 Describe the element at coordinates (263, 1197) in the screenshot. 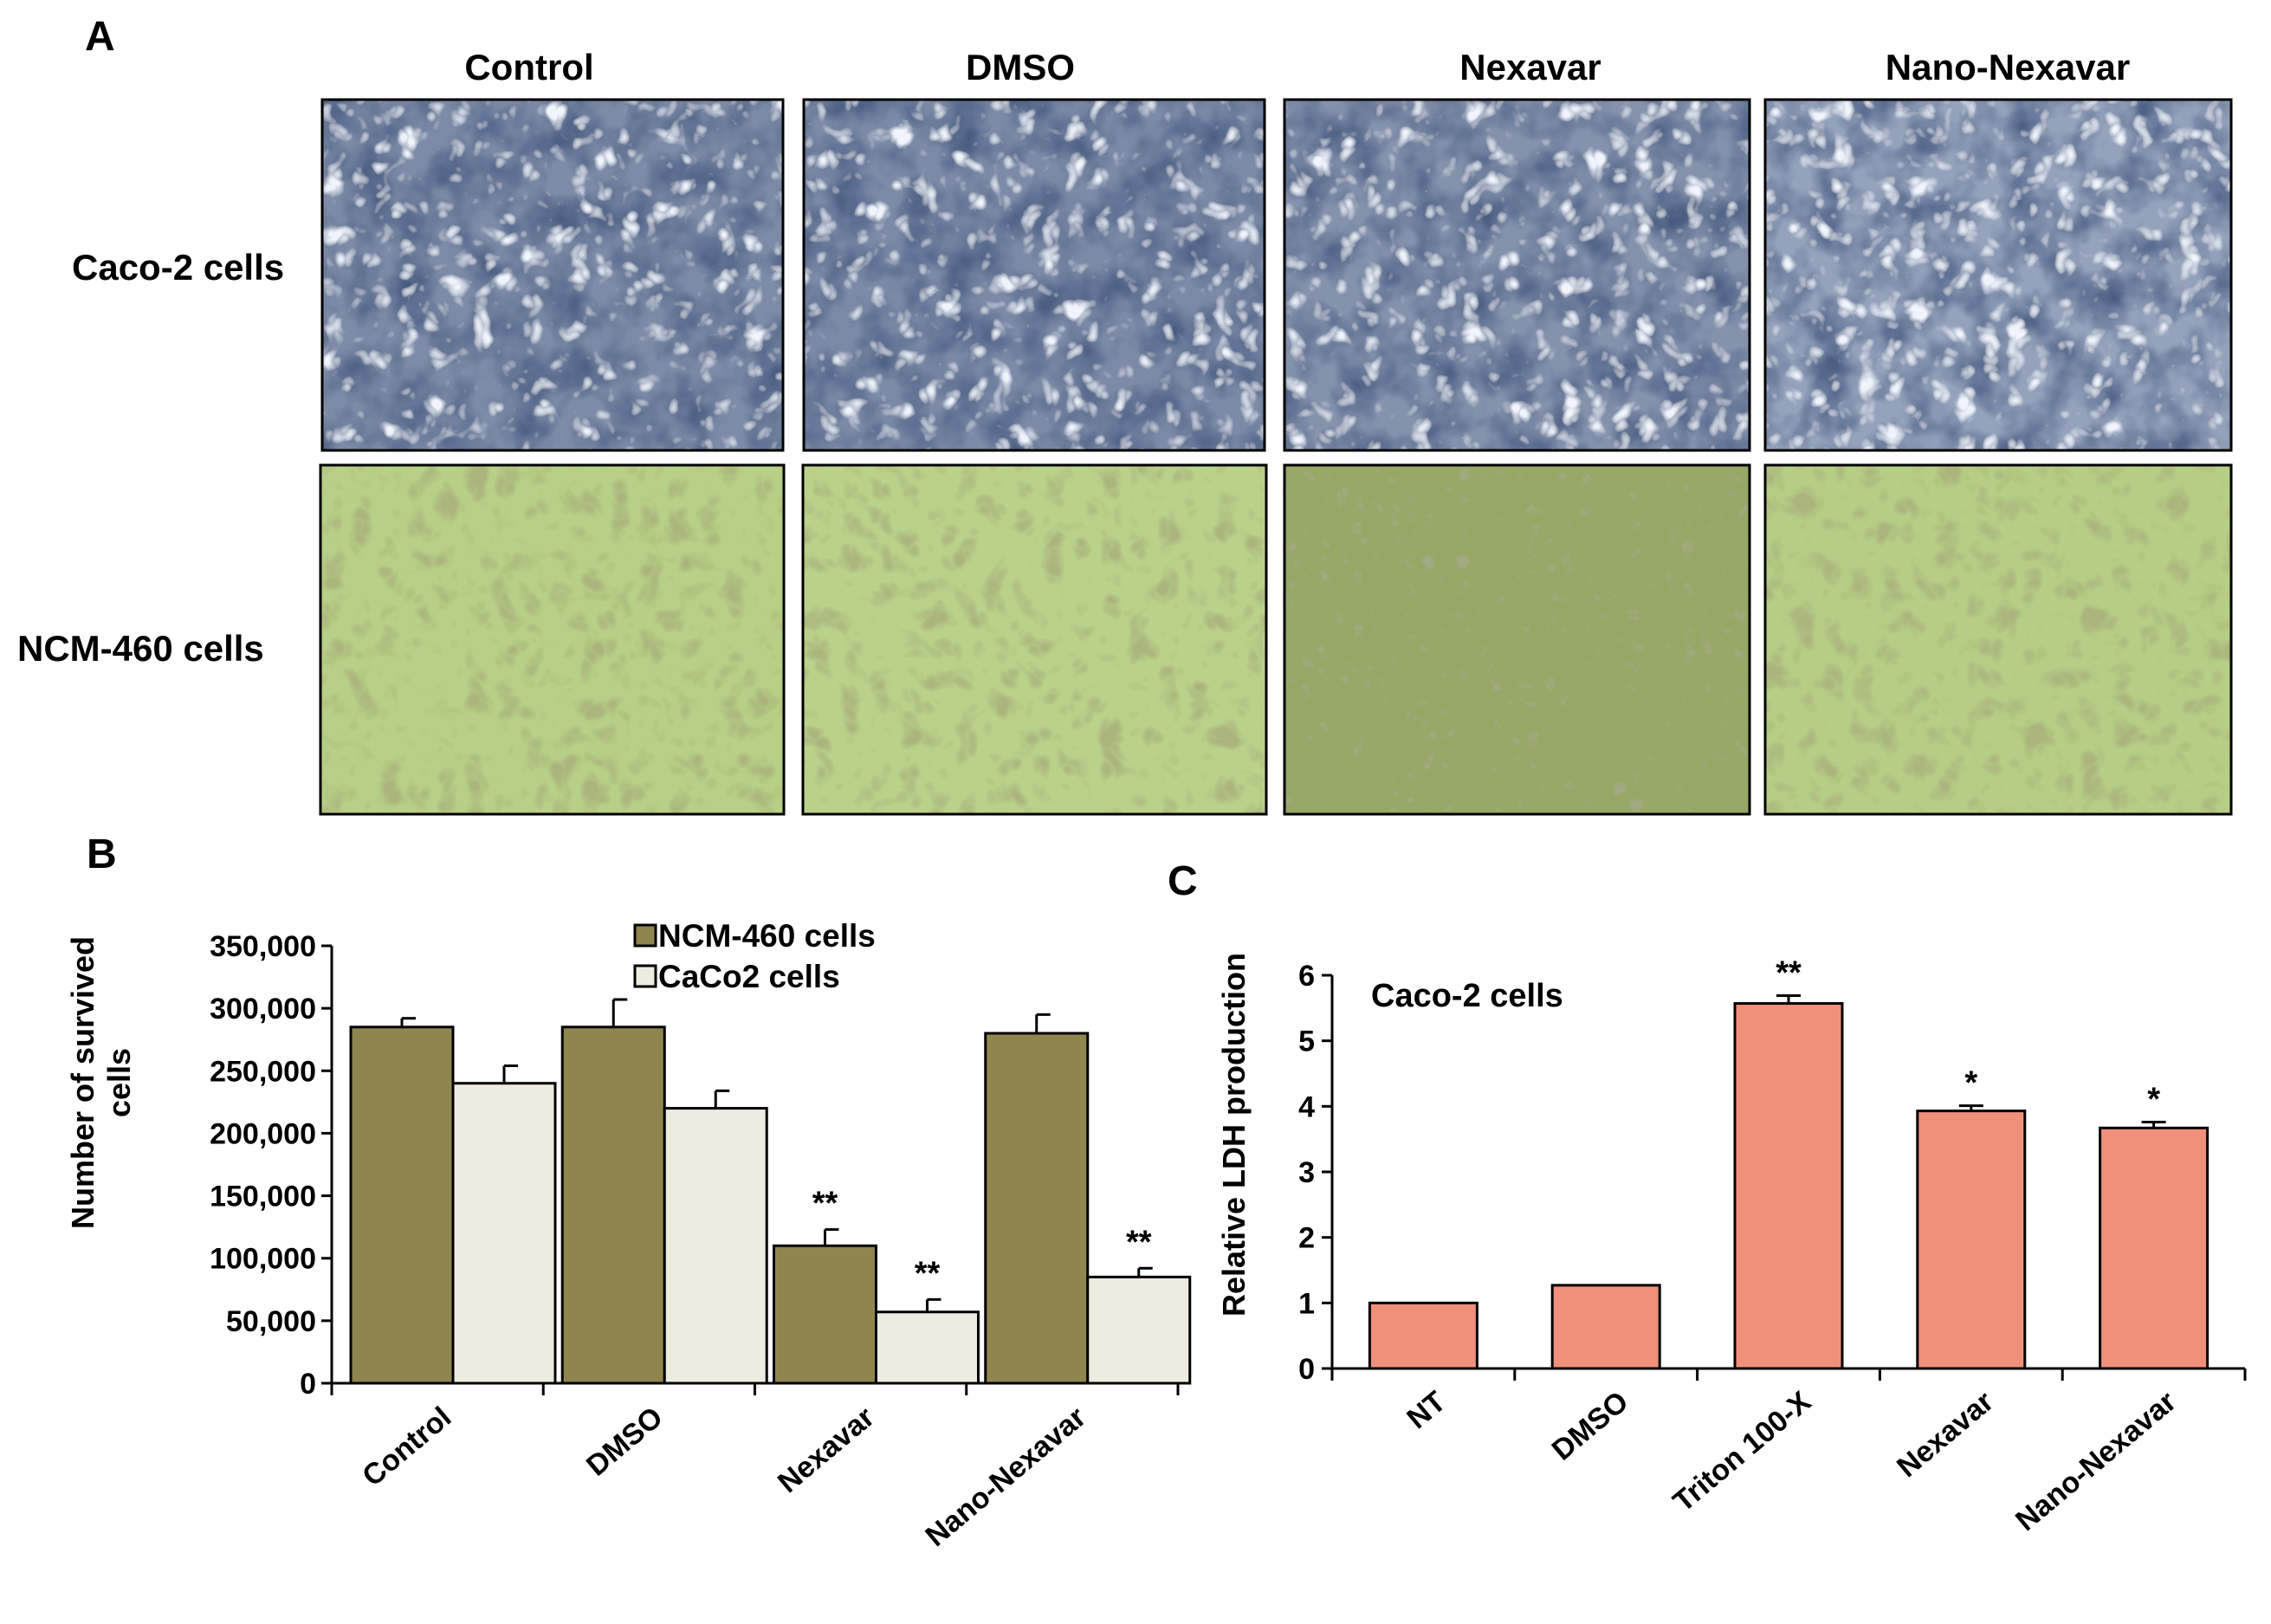

I see `chart-b-ytick-label: 150,000` at that location.